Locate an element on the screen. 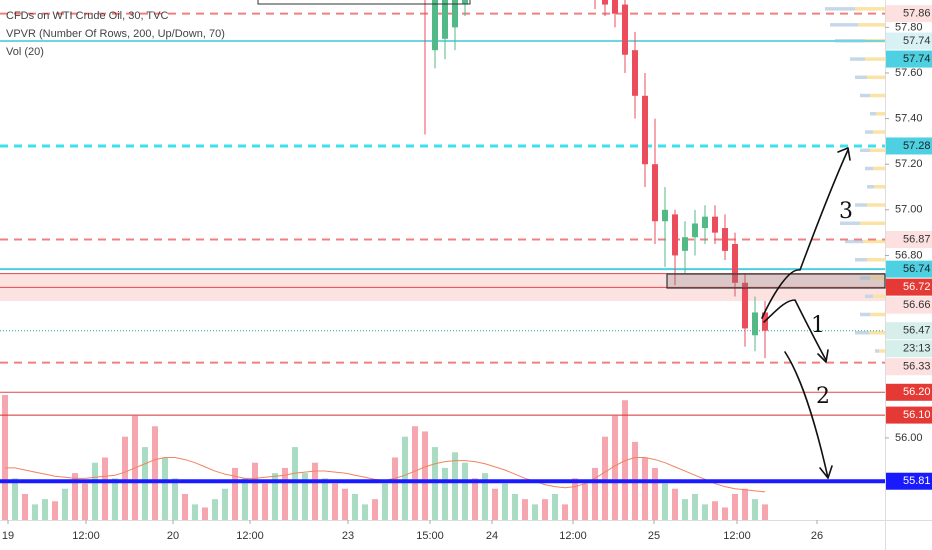 This screenshot has height=550, width=932. y-tick-label: 57.20 is located at coordinates (909, 164).